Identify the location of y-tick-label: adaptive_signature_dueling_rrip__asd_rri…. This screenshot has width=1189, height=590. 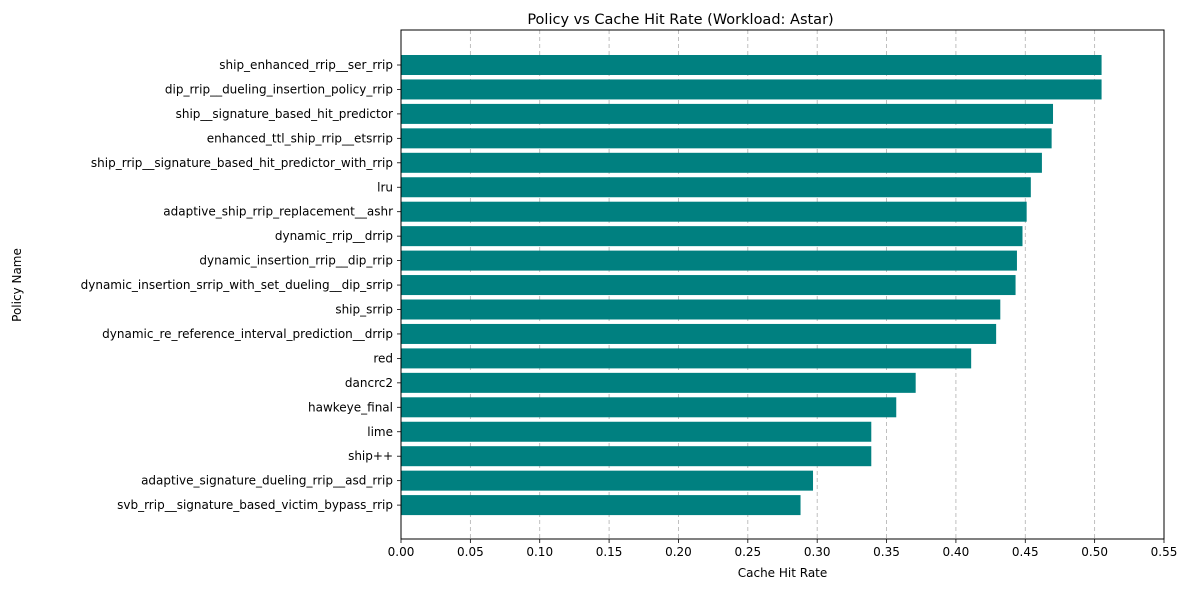
(267, 481).